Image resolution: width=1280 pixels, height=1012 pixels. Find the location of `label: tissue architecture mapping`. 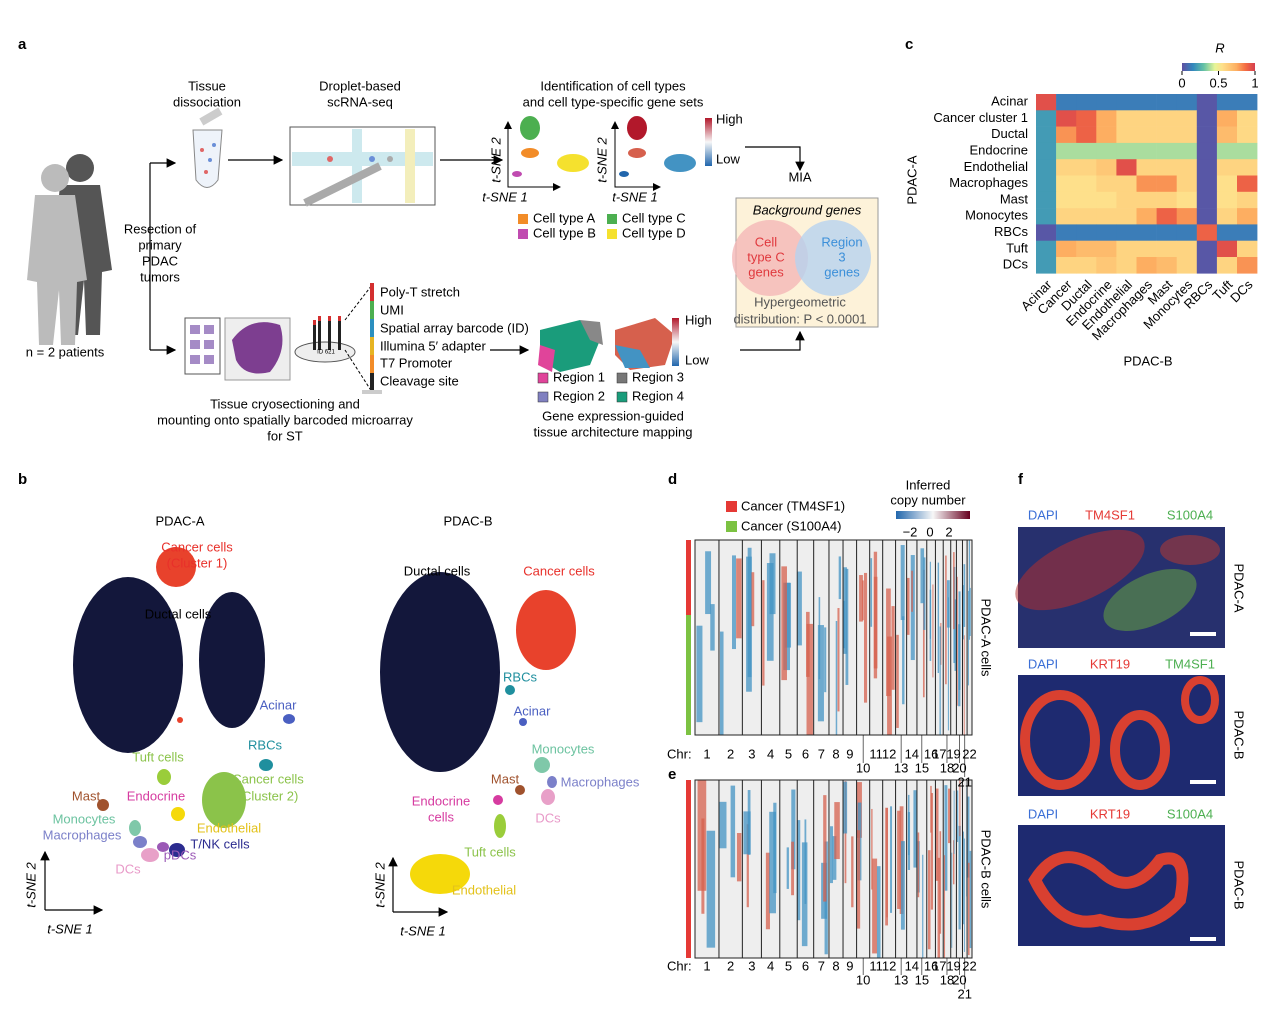

label: tissue architecture mapping is located at coordinates (613, 431).